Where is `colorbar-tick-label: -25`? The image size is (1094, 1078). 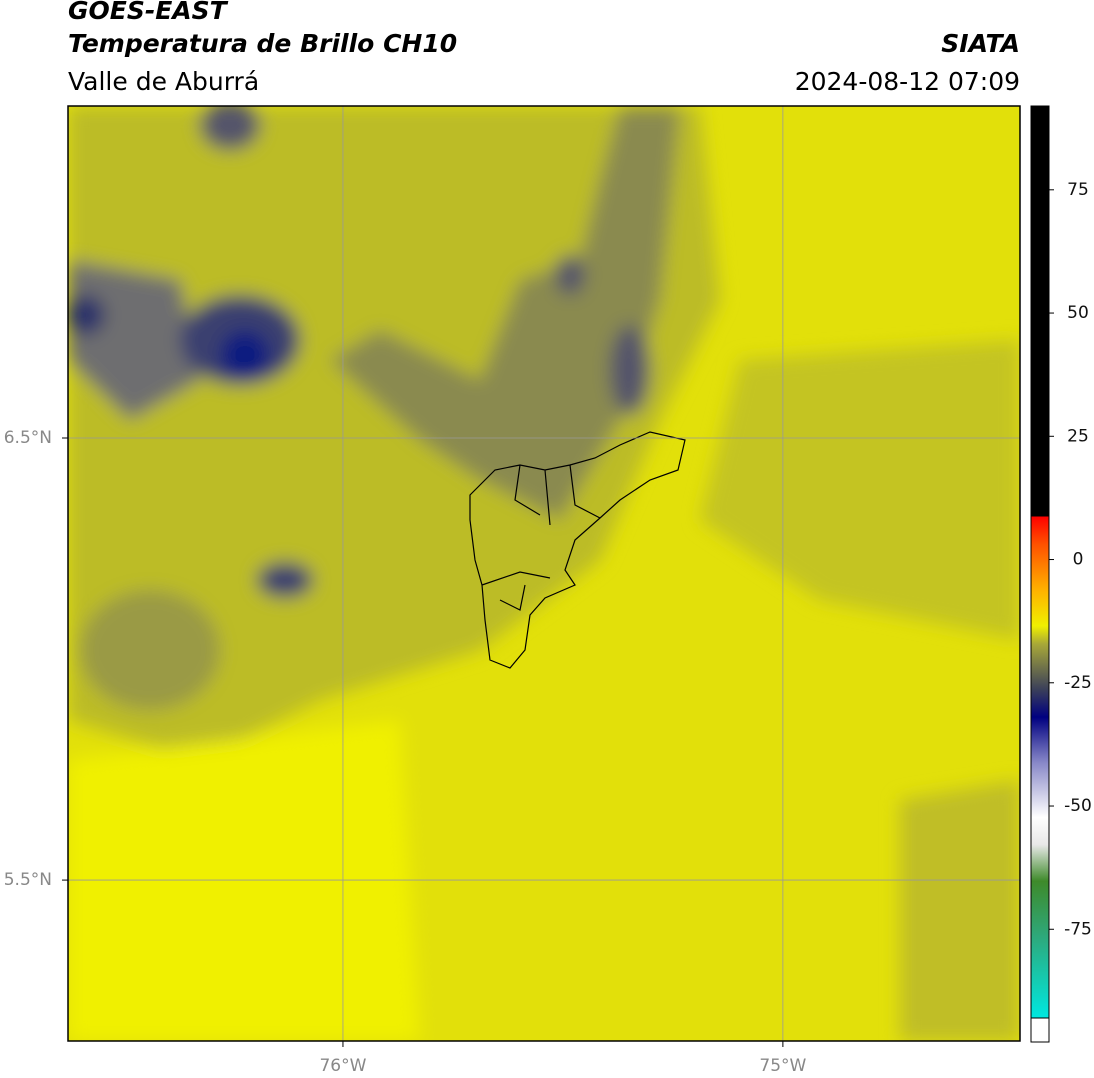
colorbar-tick-label: -25 is located at coordinates (1078, 683).